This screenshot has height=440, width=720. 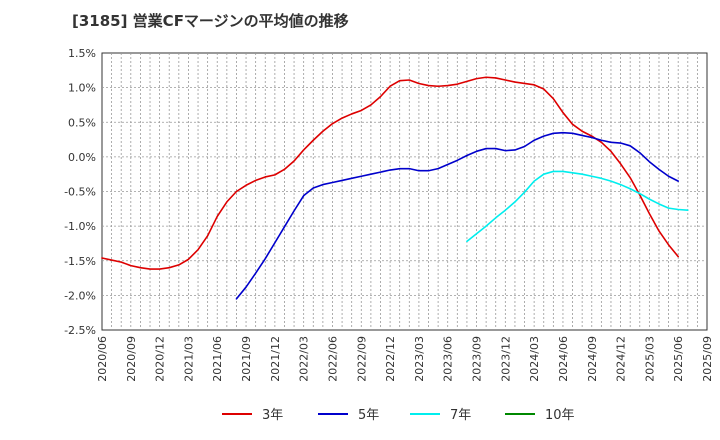 What do you see at coordinates (678, 359) in the screenshot?
I see `x-tick-label: 2025/06` at bounding box center [678, 359].